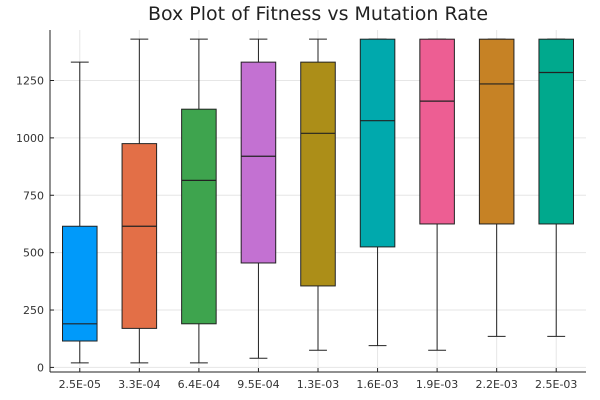 The image size is (600, 400). I want to click on x-tick-label: 6.4E-04, so click(199, 384).